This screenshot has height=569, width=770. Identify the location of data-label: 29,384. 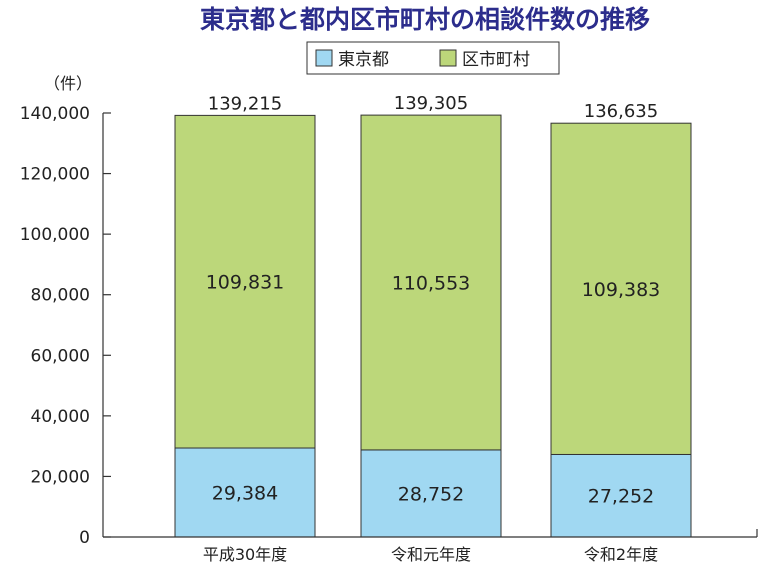
(245, 494).